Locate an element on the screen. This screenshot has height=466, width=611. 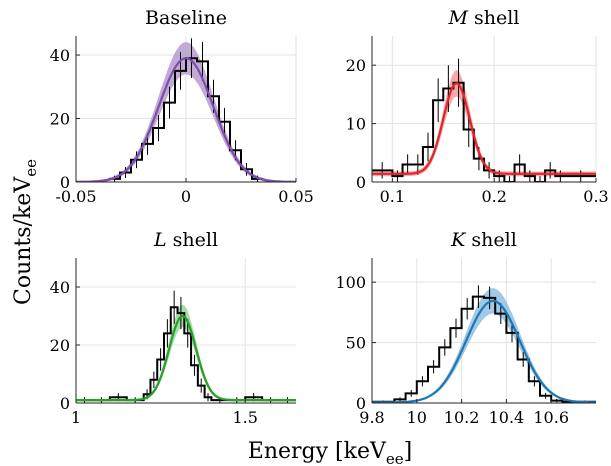
x-tick-label: 10.4 is located at coordinates (507, 417).